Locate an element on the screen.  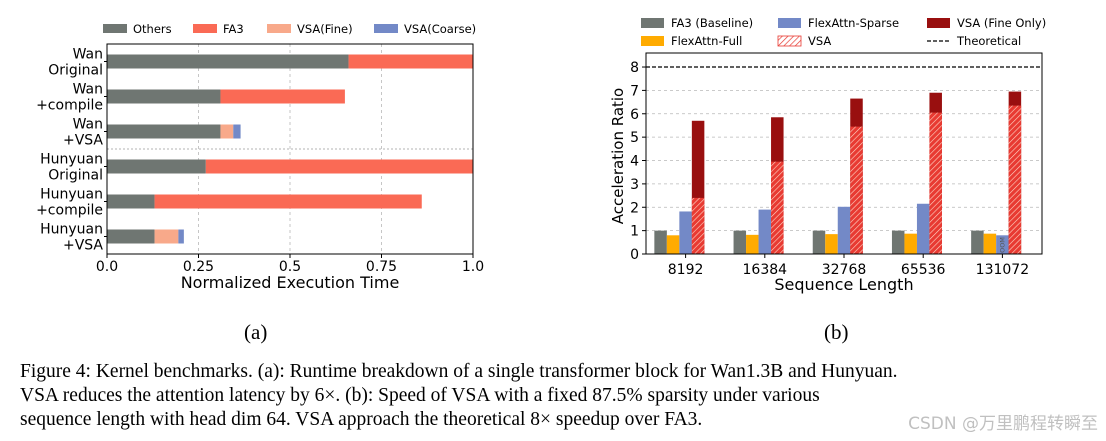
y-tick-label-b: 5 is located at coordinates (634, 138).